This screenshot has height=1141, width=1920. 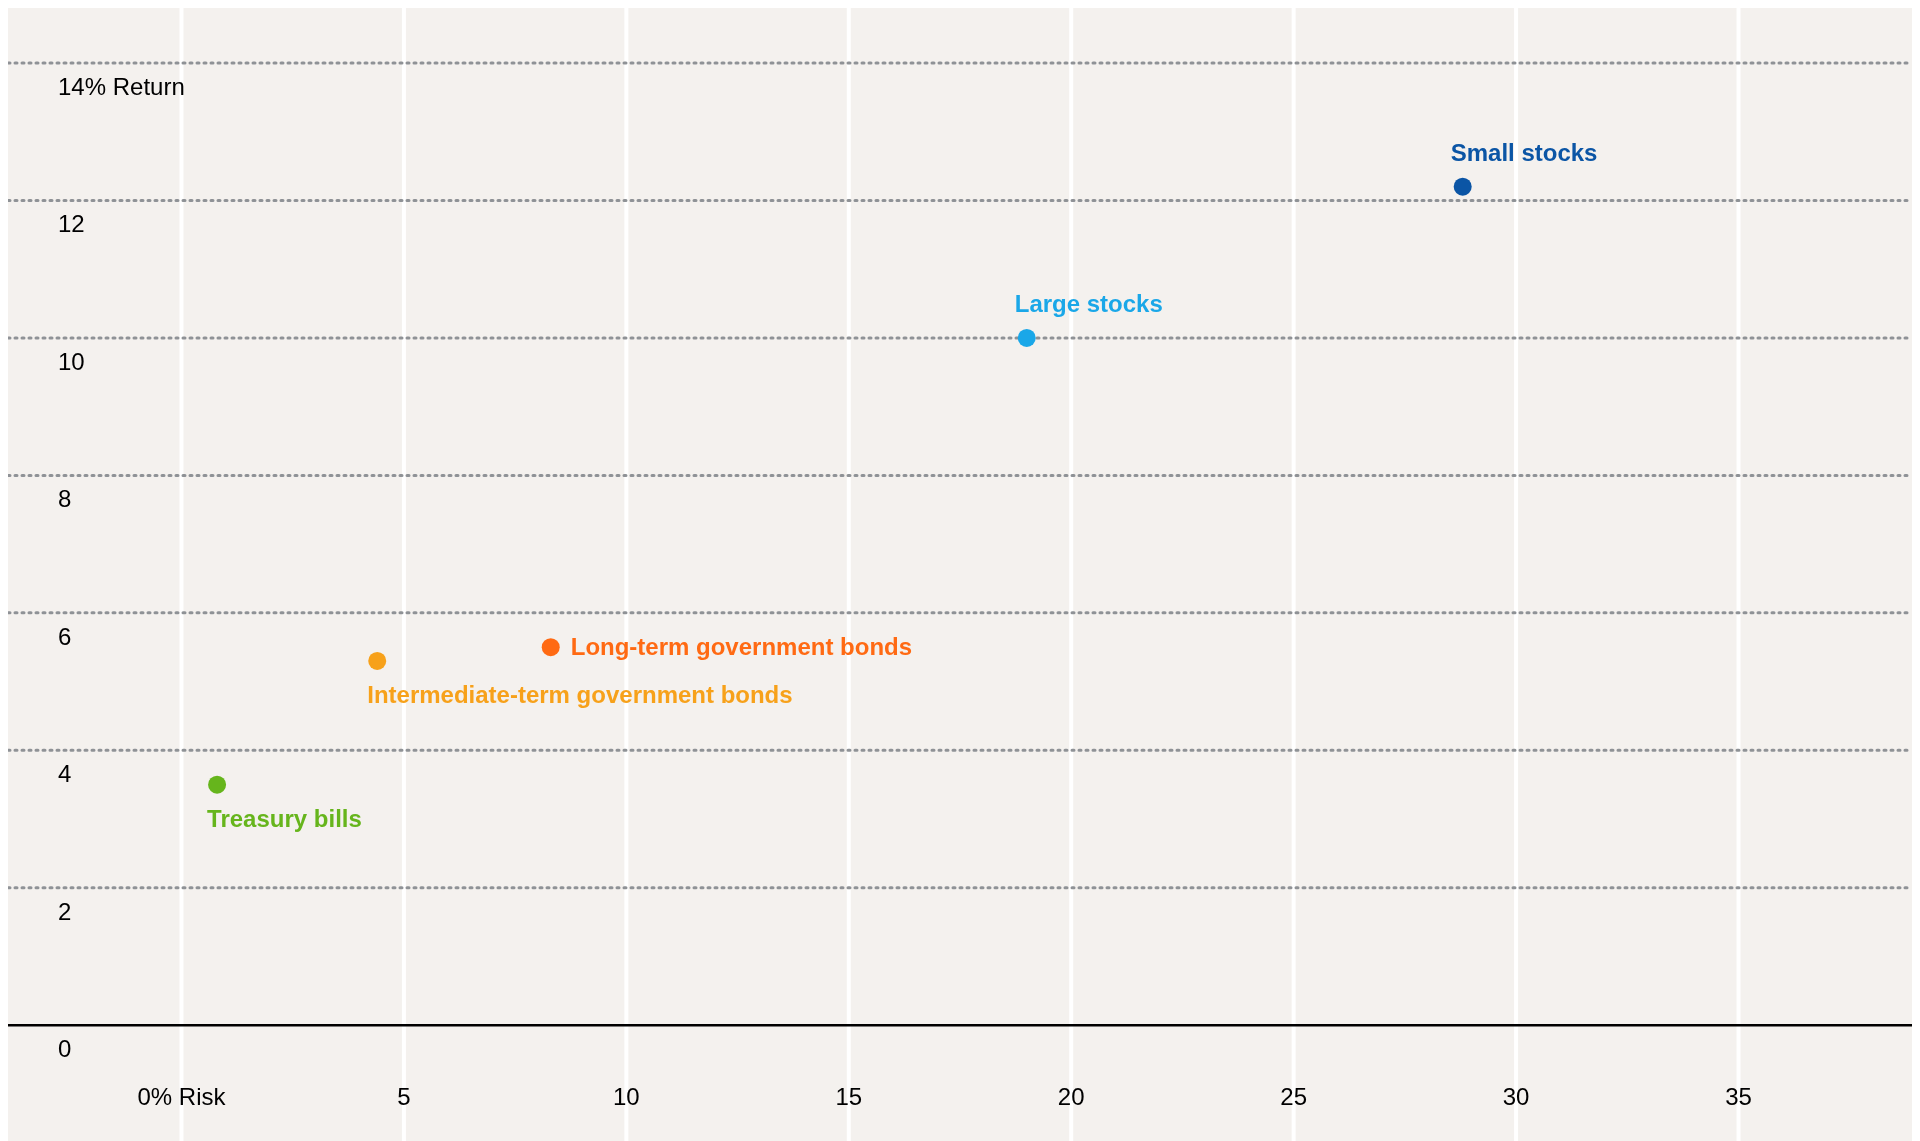 What do you see at coordinates (1088, 303) in the screenshot?
I see `series-label: Large stocks` at bounding box center [1088, 303].